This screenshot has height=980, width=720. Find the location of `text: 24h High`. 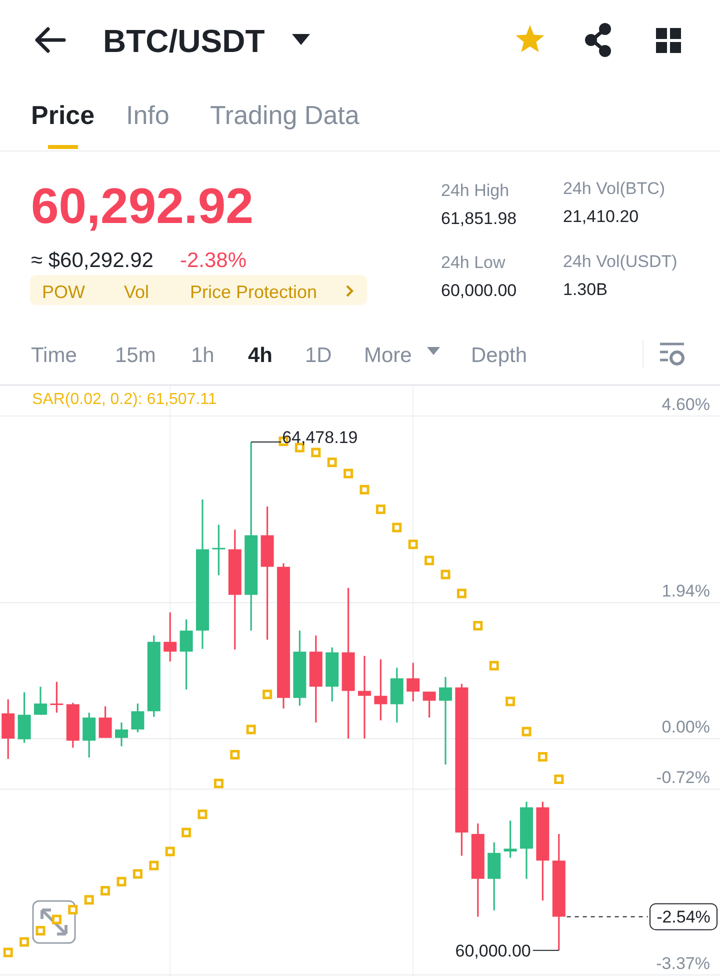

text: 24h High is located at coordinates (475, 190).